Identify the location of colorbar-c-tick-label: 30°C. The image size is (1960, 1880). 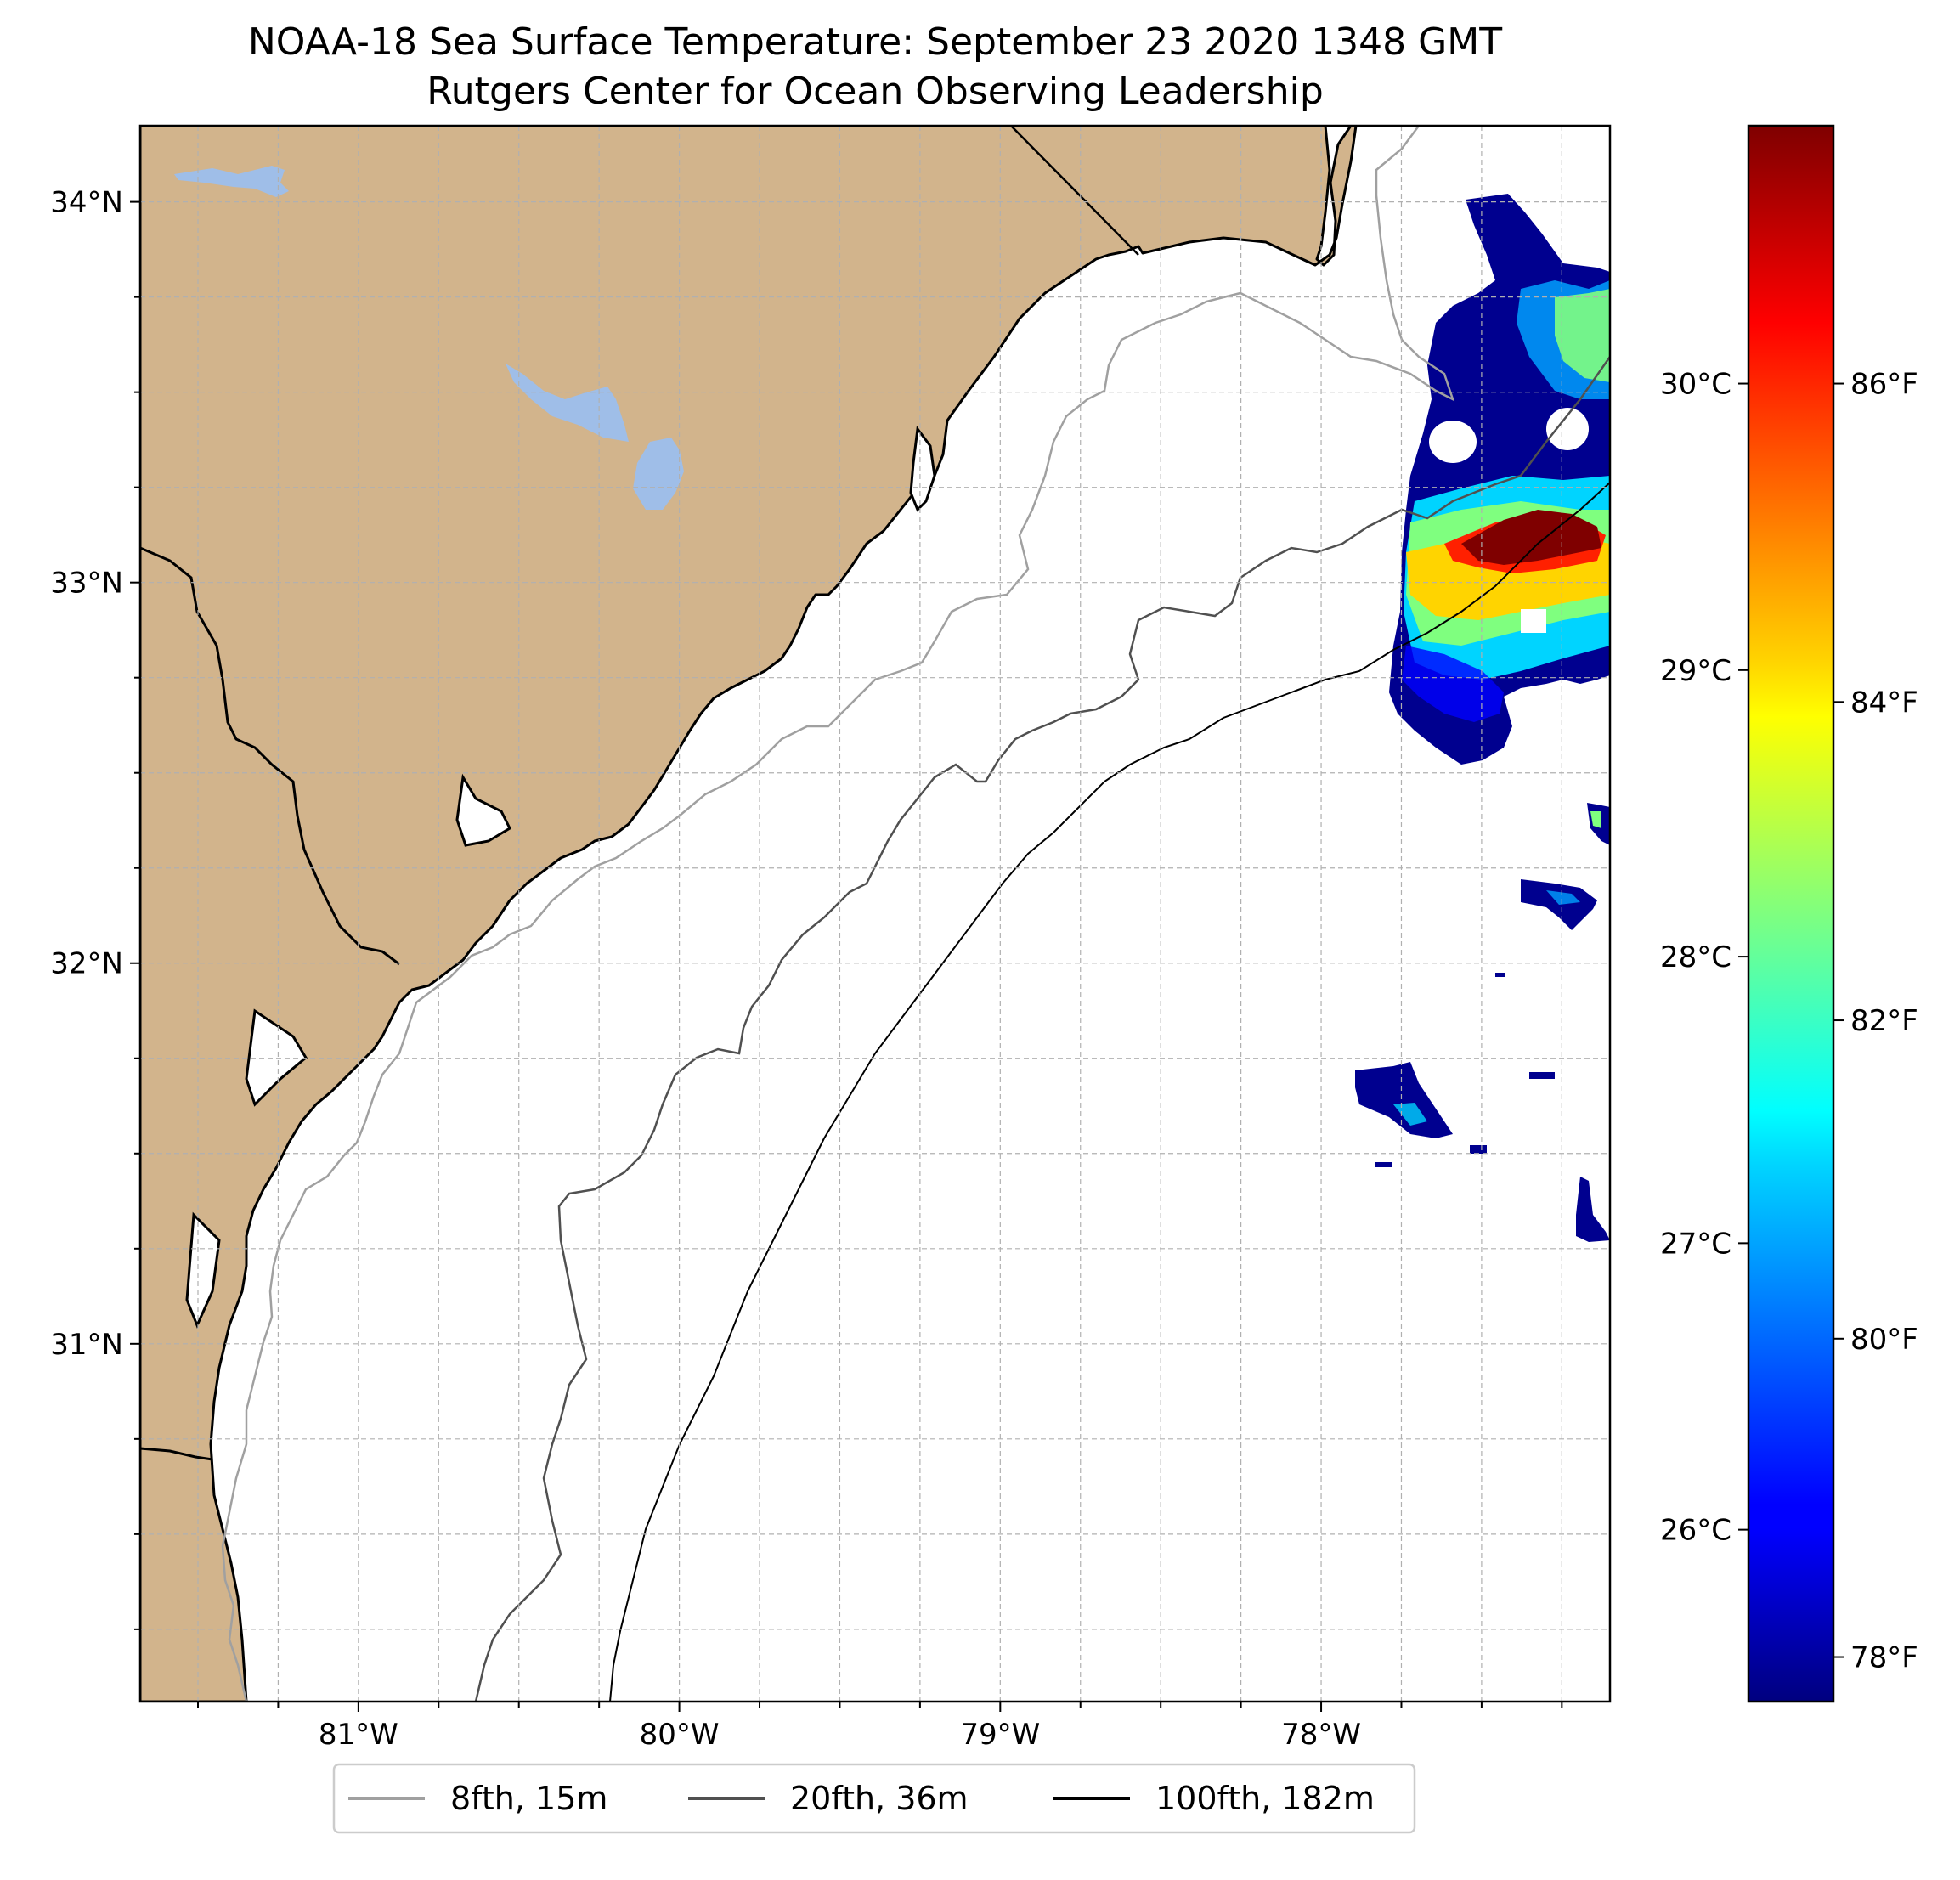
(1695, 385).